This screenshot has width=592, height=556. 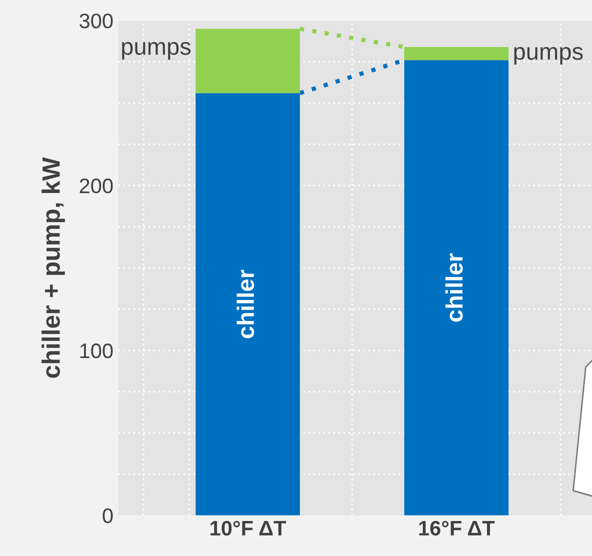 I want to click on text: pumps, so click(x=548, y=55).